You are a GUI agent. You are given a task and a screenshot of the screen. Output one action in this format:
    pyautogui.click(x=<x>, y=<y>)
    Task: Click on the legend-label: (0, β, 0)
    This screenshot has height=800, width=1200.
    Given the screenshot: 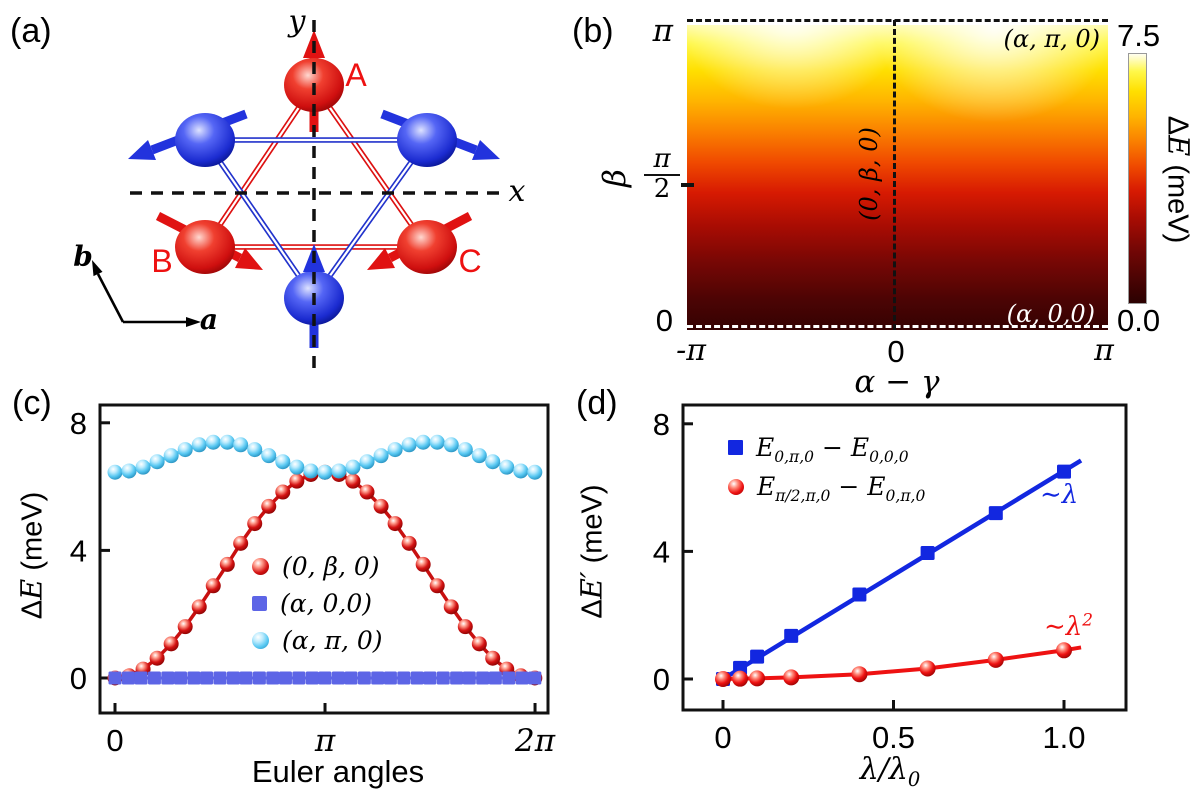 What is the action you would take?
    pyautogui.click(x=331, y=566)
    